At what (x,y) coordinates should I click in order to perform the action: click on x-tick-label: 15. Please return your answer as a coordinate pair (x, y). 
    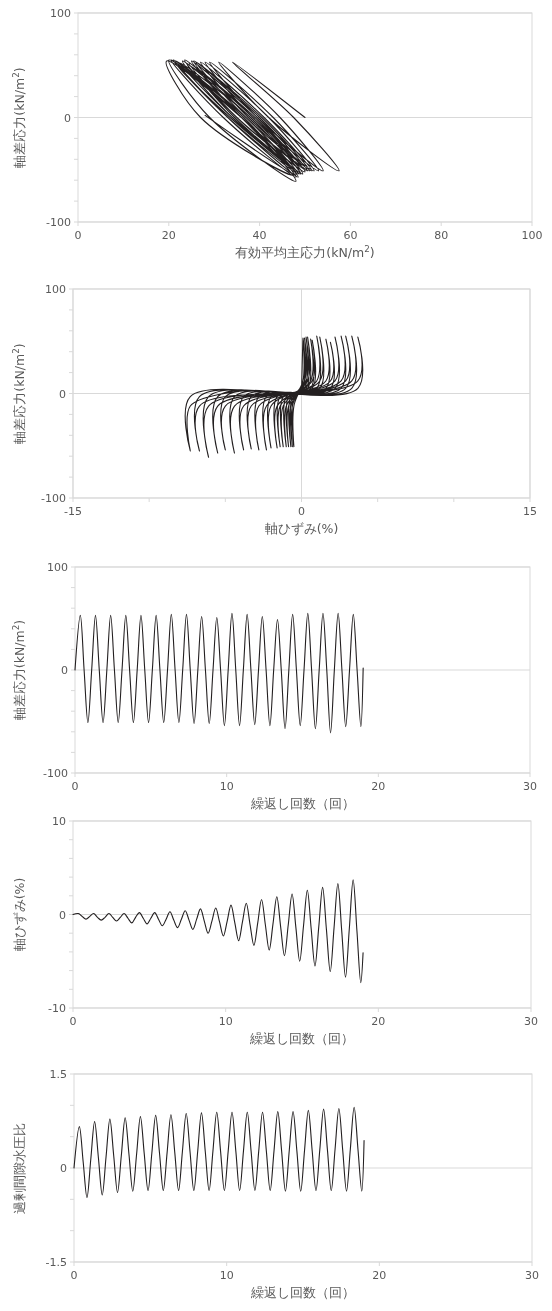
    Looking at the image, I should click on (530, 511).